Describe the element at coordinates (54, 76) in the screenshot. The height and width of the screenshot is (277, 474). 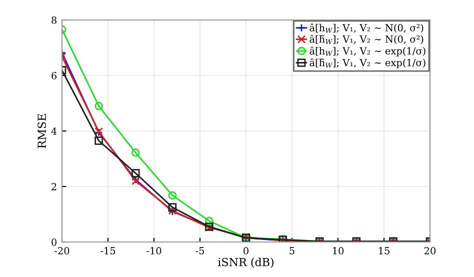
I see `y-tick-label: 6` at that location.